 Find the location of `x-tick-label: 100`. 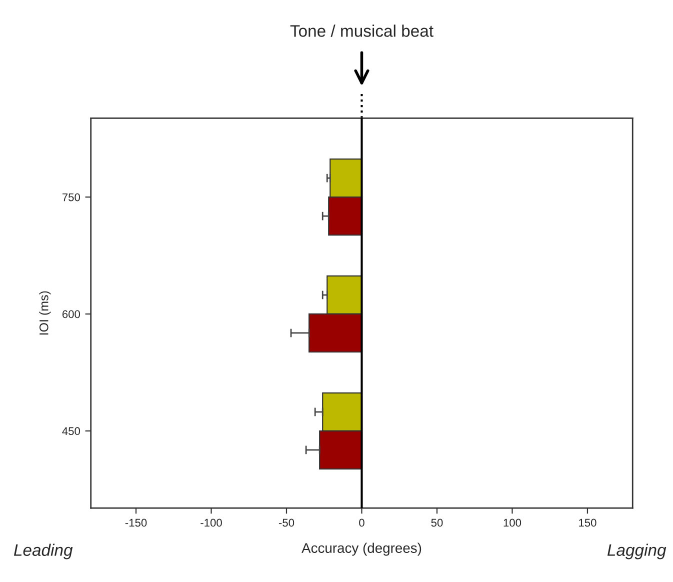

x-tick-label: 100 is located at coordinates (513, 522).